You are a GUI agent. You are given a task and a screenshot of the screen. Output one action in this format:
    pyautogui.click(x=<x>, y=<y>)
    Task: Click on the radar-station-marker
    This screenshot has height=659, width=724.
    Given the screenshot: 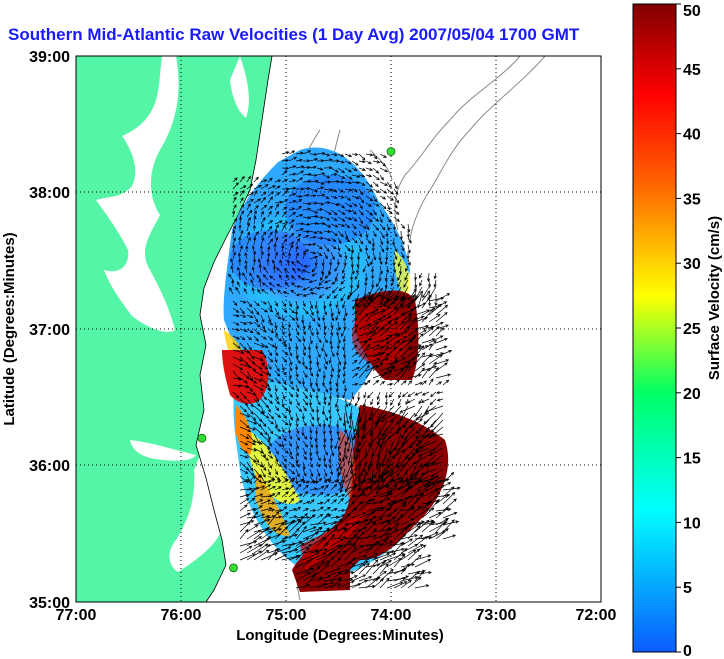 What is the action you would take?
    pyautogui.click(x=233, y=568)
    